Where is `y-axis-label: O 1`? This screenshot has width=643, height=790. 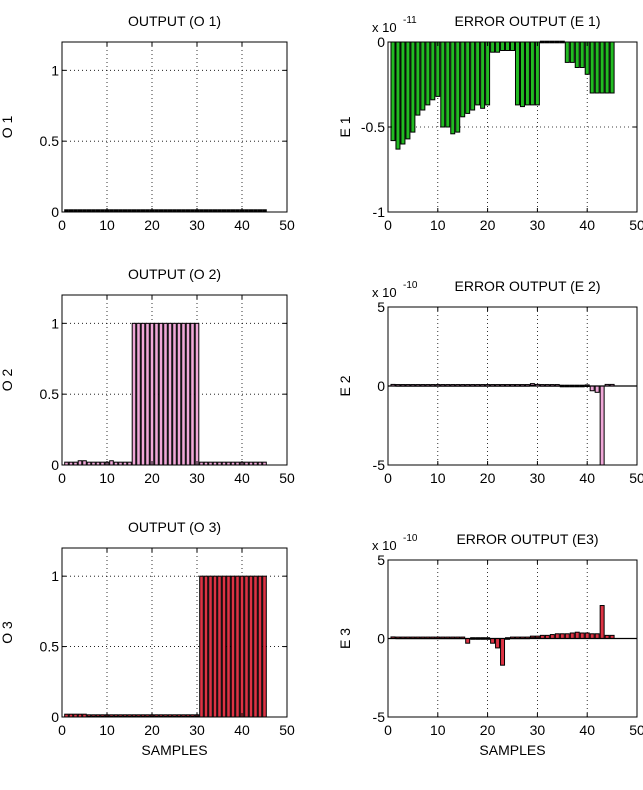 y-axis-label: O 1 is located at coordinates (7, 127).